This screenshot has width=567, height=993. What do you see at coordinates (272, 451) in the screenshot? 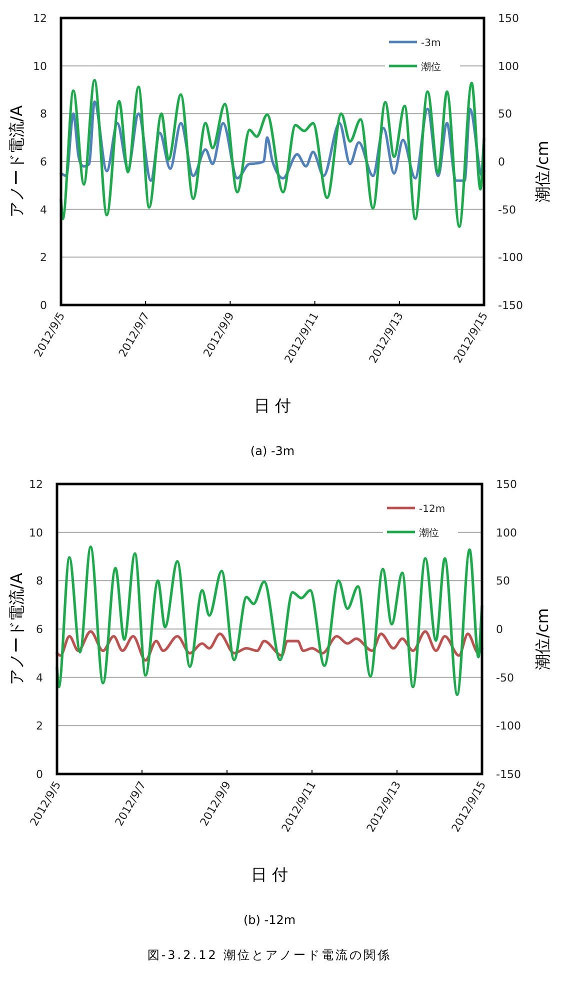
I see `text: (a) -3m` at bounding box center [272, 451].